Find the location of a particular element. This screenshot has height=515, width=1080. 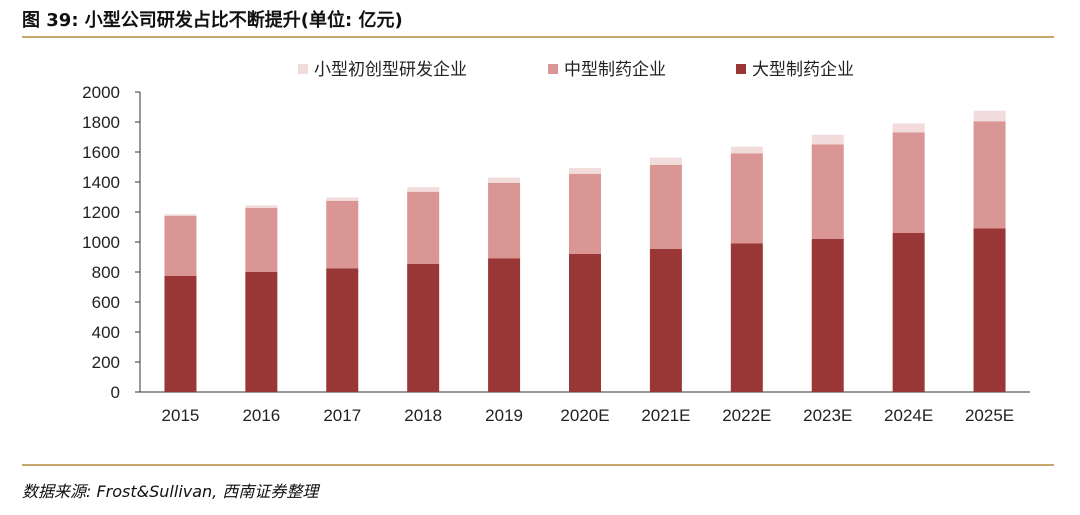

source-divider is located at coordinates (538, 465).